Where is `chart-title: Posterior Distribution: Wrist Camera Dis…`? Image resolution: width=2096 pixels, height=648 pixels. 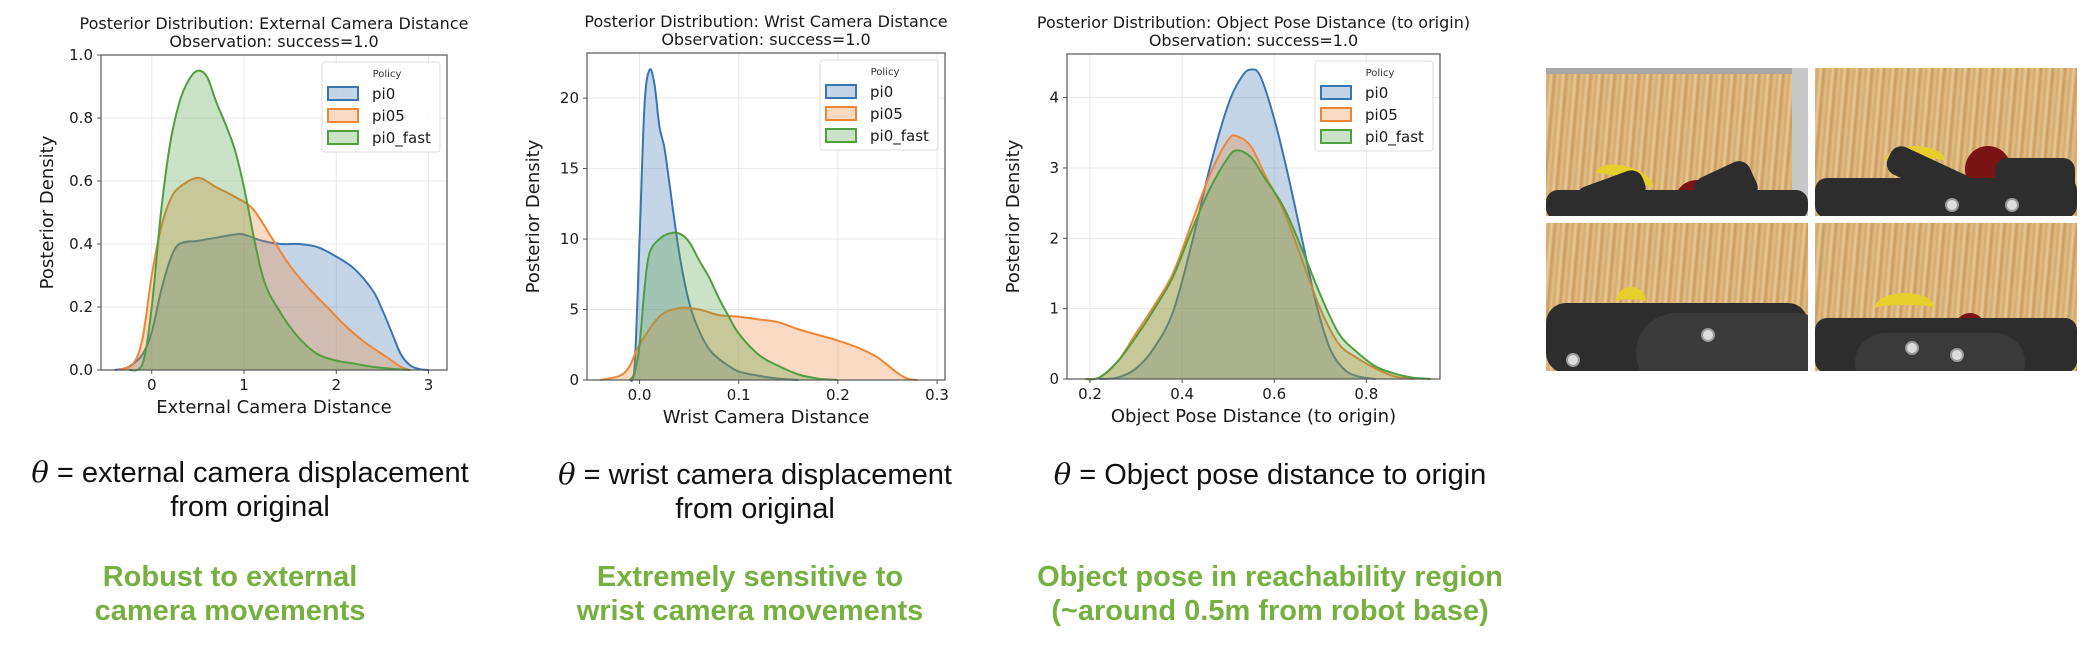
chart-title: Posterior Distribution: Wrist Camera Dis… is located at coordinates (765, 21).